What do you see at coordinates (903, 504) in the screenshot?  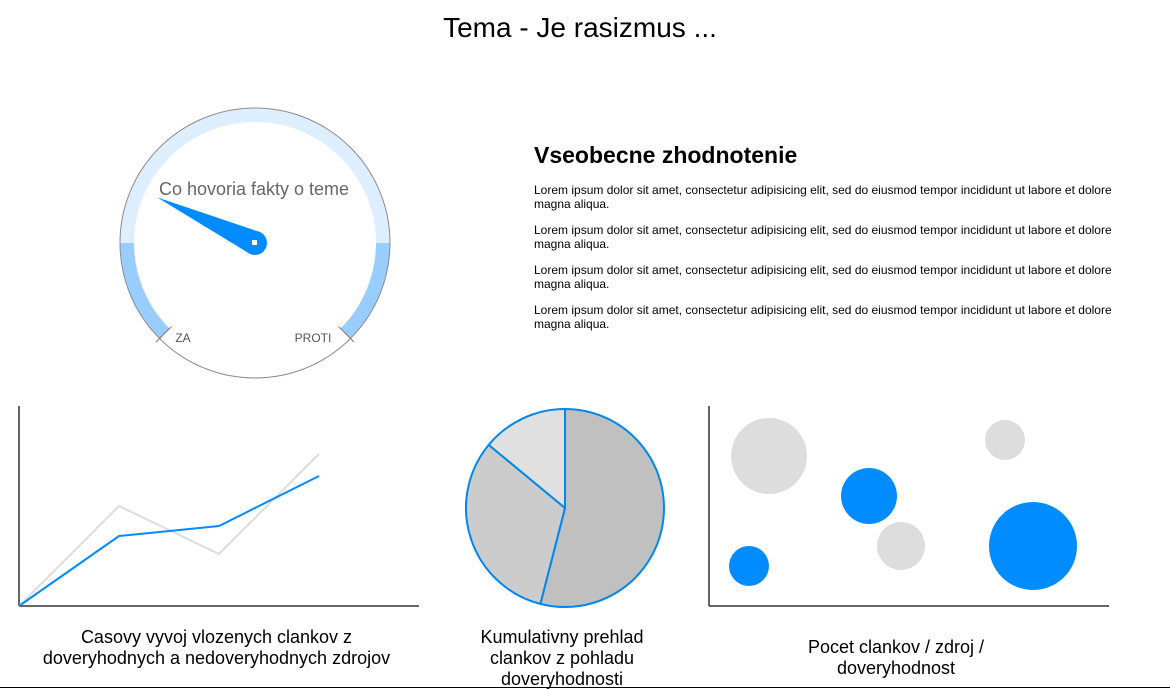 I see `bubble-chart-points` at bounding box center [903, 504].